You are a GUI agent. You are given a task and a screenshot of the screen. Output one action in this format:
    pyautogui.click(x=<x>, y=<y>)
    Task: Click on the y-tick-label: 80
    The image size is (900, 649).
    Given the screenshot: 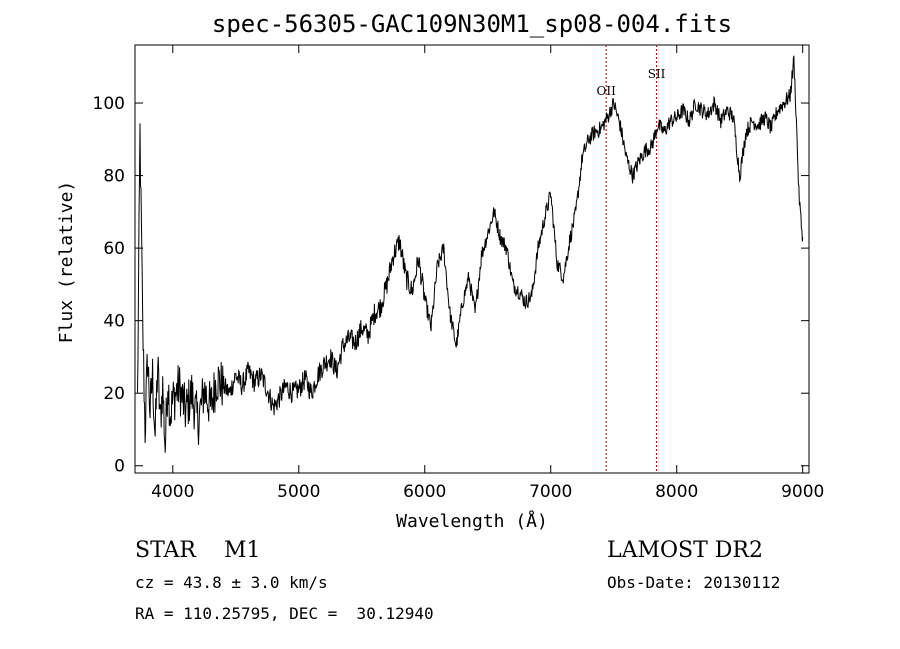 What is the action you would take?
    pyautogui.click(x=114, y=177)
    